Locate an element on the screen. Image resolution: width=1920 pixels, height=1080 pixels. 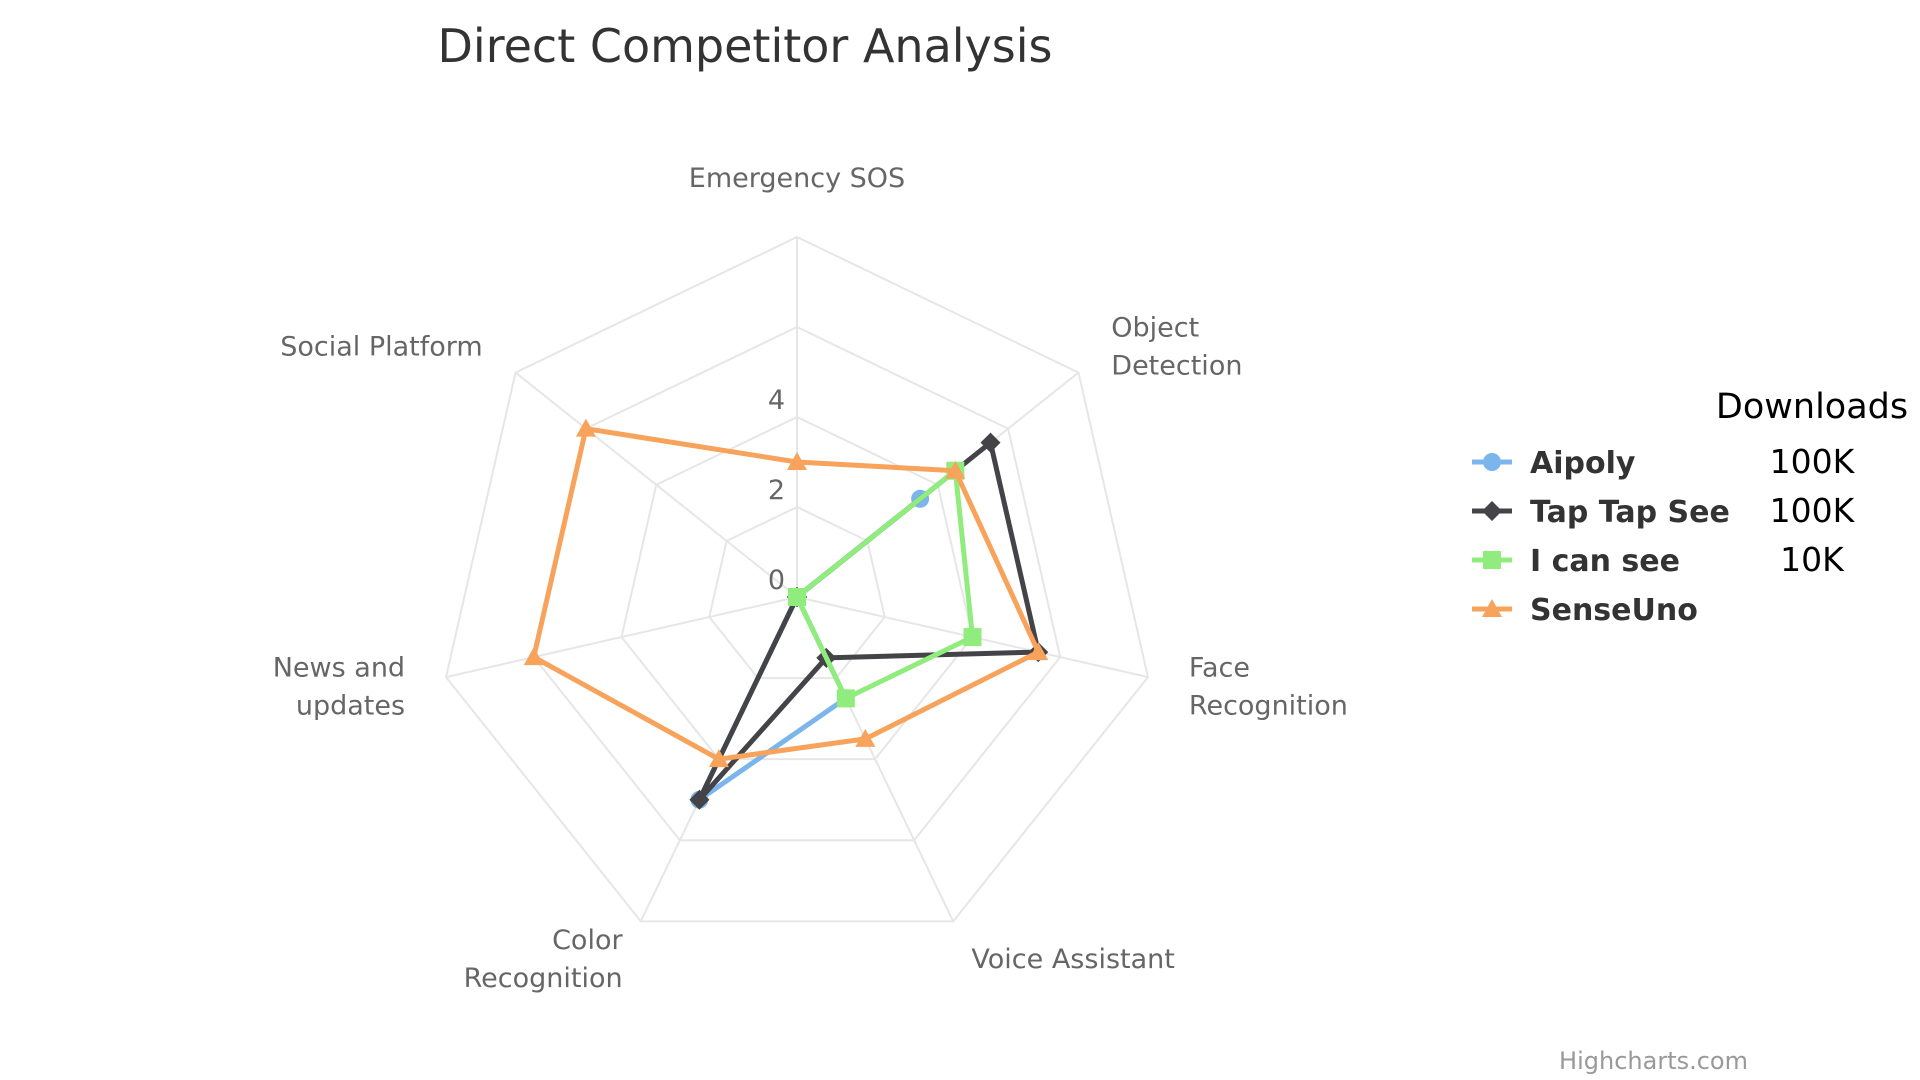
legend-item: I can see is located at coordinates (1576, 561).